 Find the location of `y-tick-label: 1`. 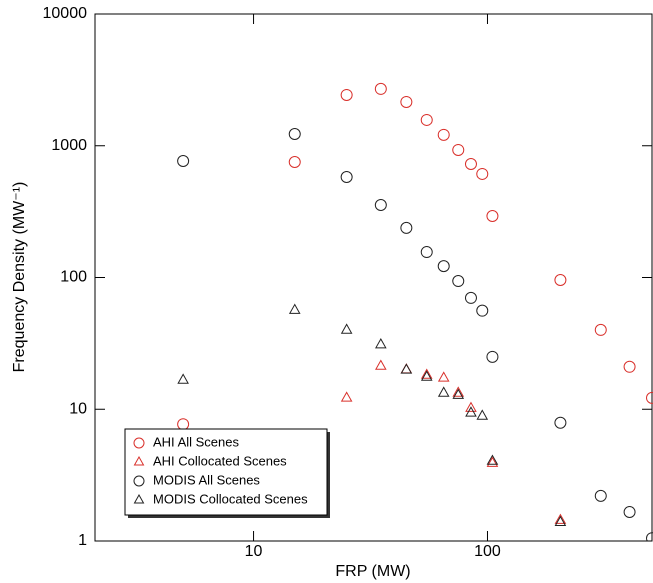

y-tick-label: 1 is located at coordinates (82, 540).